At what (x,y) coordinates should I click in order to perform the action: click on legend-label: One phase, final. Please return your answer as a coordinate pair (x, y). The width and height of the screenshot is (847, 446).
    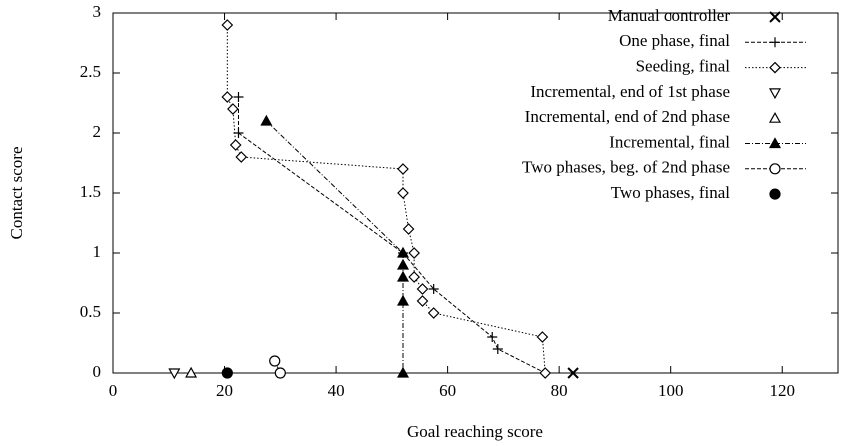
    Looking at the image, I should click on (674, 40).